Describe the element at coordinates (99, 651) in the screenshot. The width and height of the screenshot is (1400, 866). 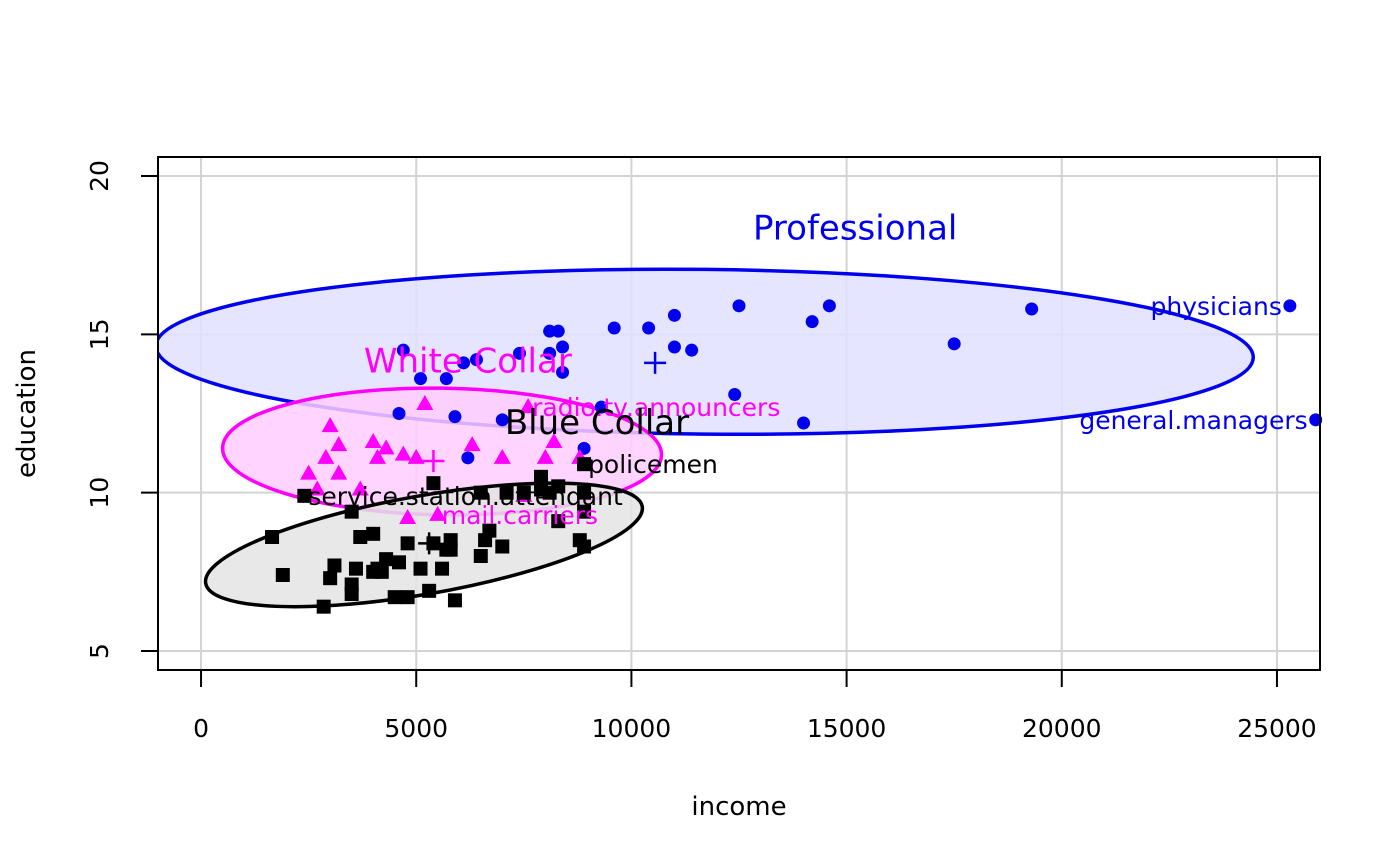
I see `y-tick-label: 5` at that location.